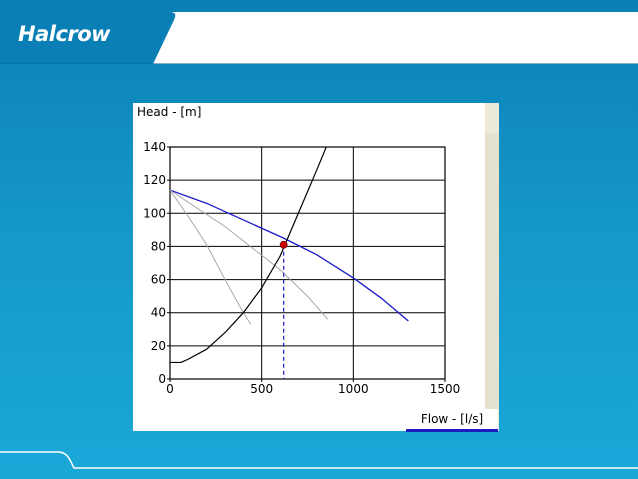 The width and height of the screenshot is (638, 479). What do you see at coordinates (492, 271) in the screenshot?
I see `chart-side-strip` at bounding box center [492, 271].